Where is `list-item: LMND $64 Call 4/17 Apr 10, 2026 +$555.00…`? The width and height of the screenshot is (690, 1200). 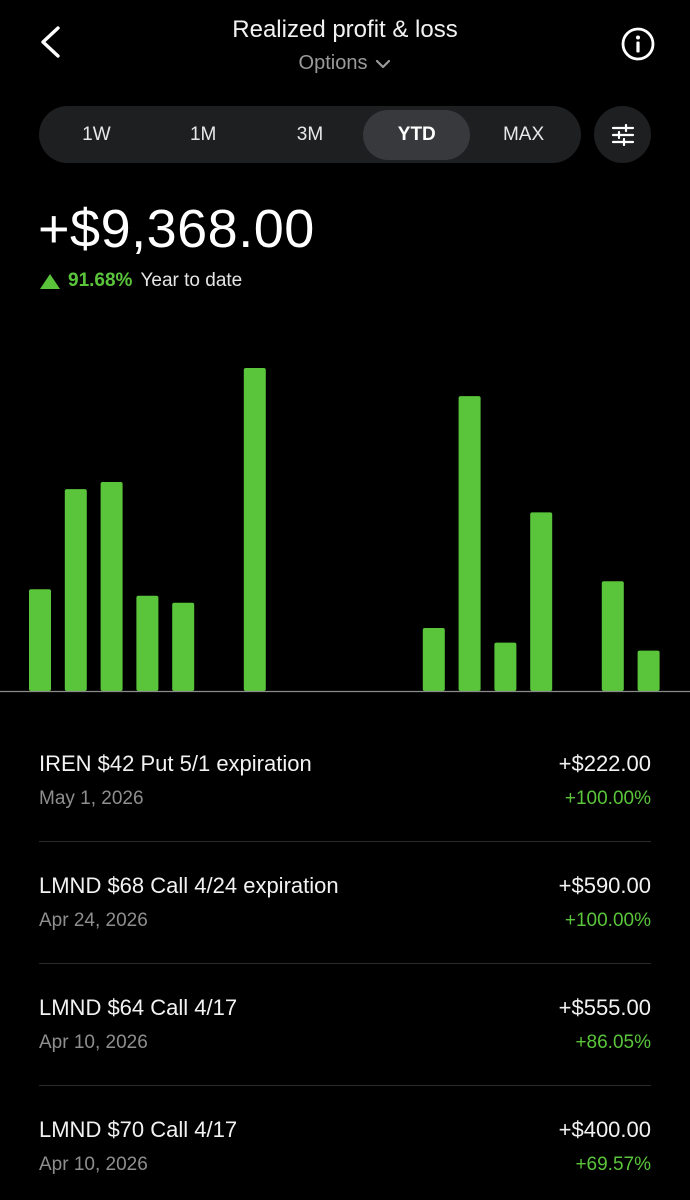 list-item: LMND $64 Call 4/17 Apr 10, 2026 +$555.00… is located at coordinates (345, 1025).